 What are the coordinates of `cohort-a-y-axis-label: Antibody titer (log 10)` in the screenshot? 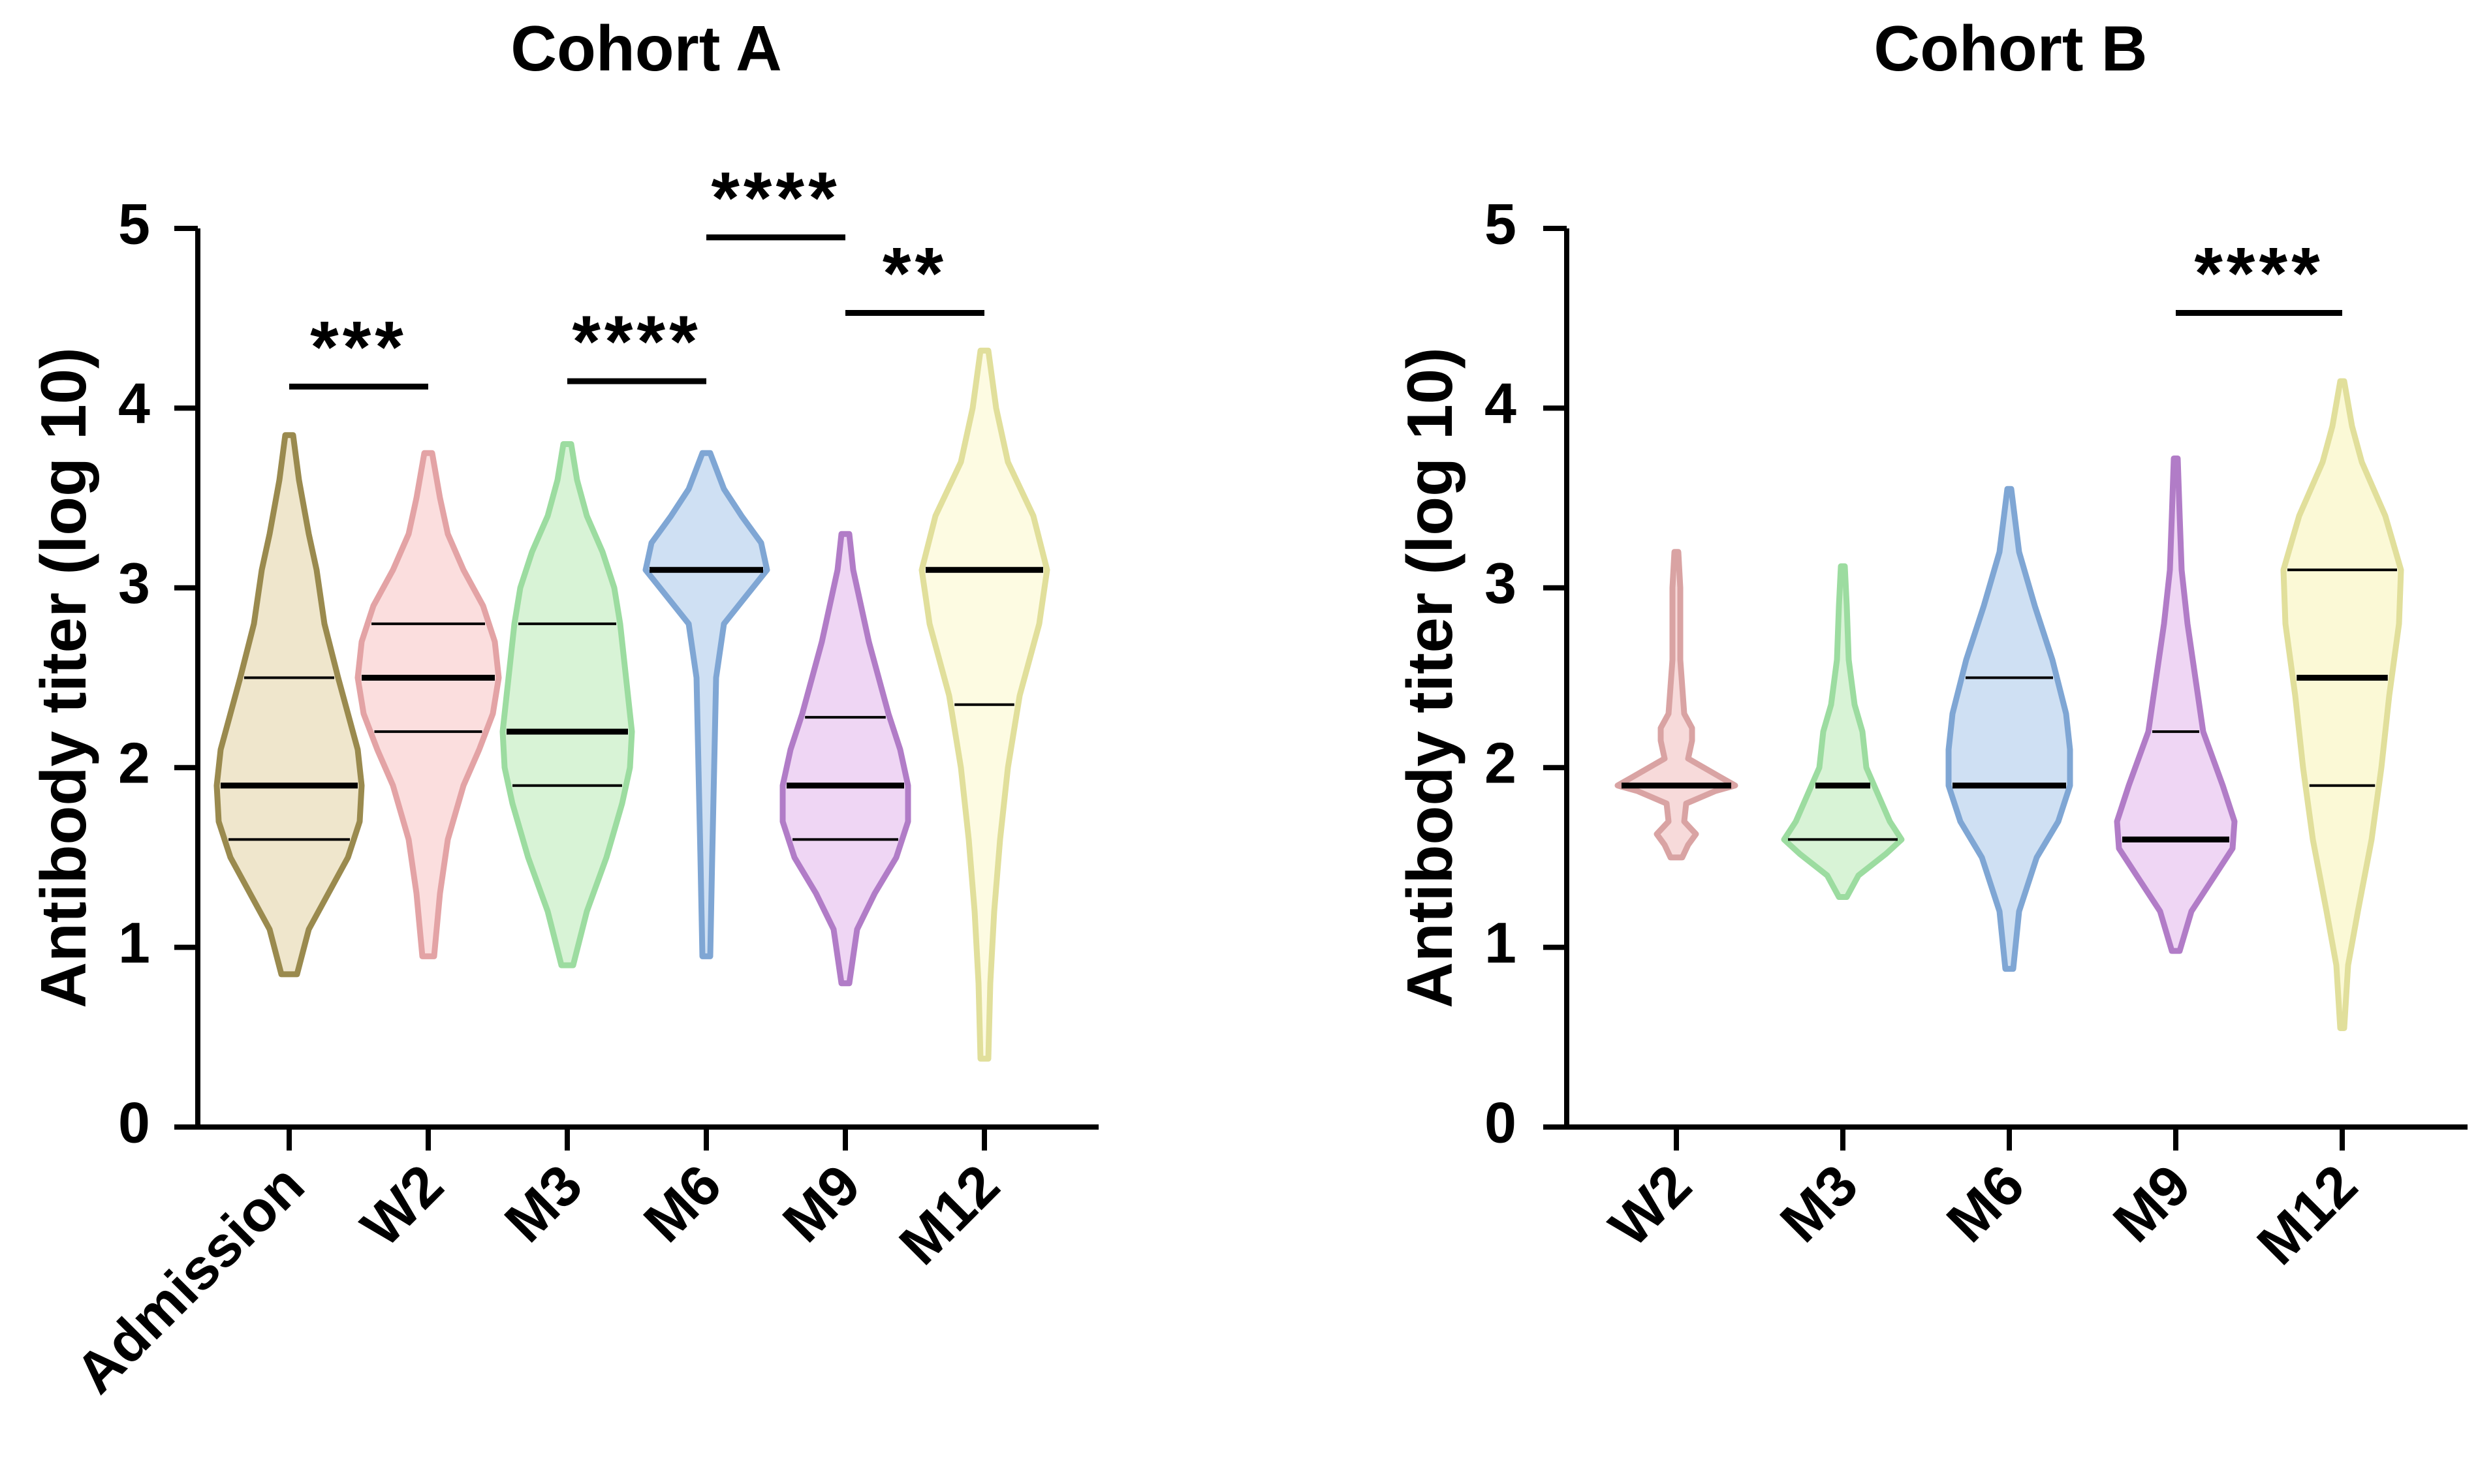 It's located at (63, 677).